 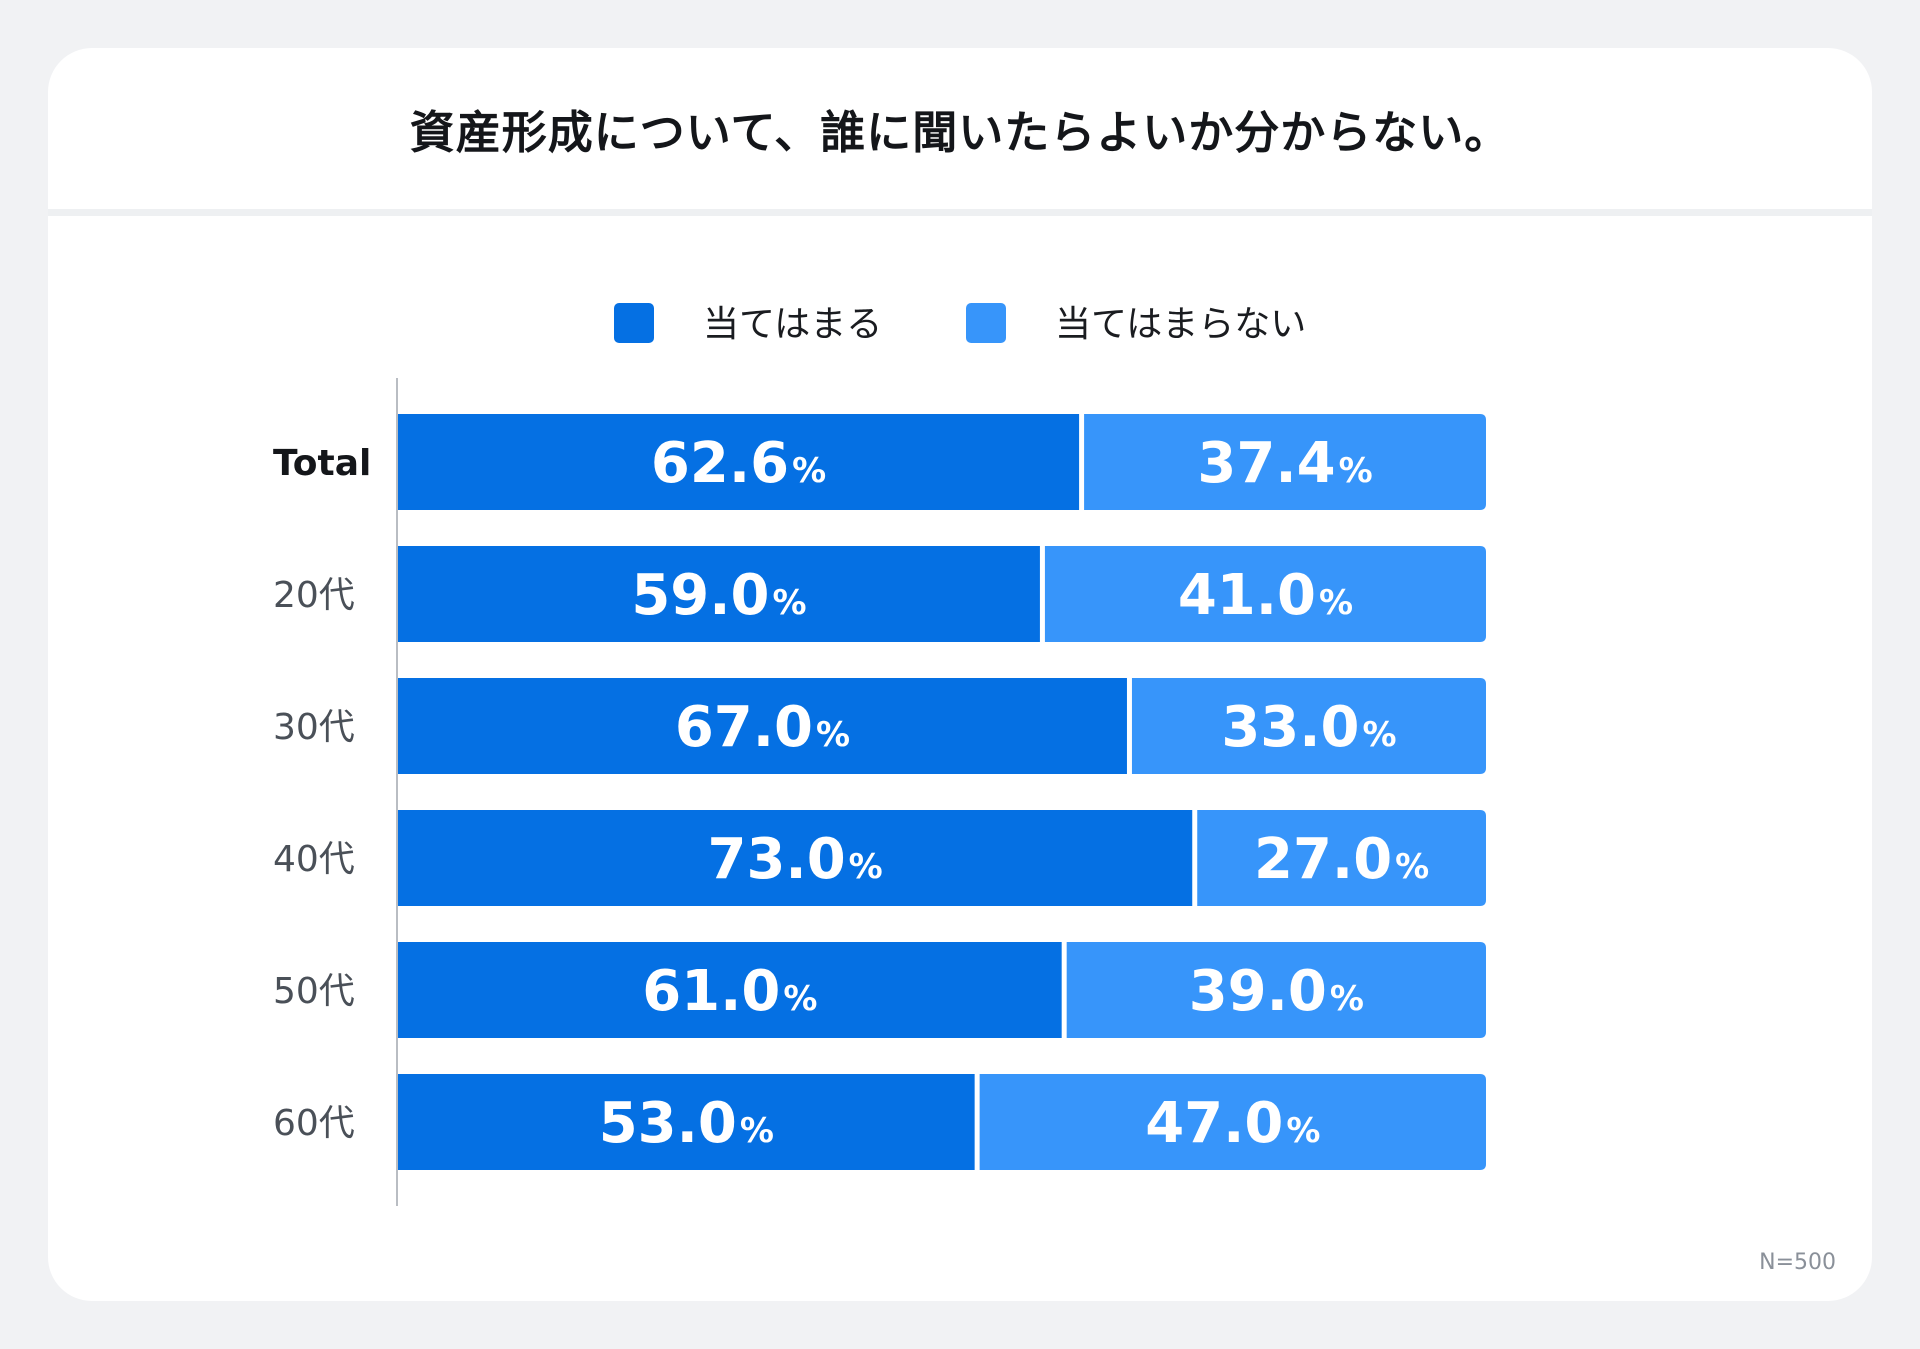 I want to click on category-label: Total, so click(x=322, y=463).